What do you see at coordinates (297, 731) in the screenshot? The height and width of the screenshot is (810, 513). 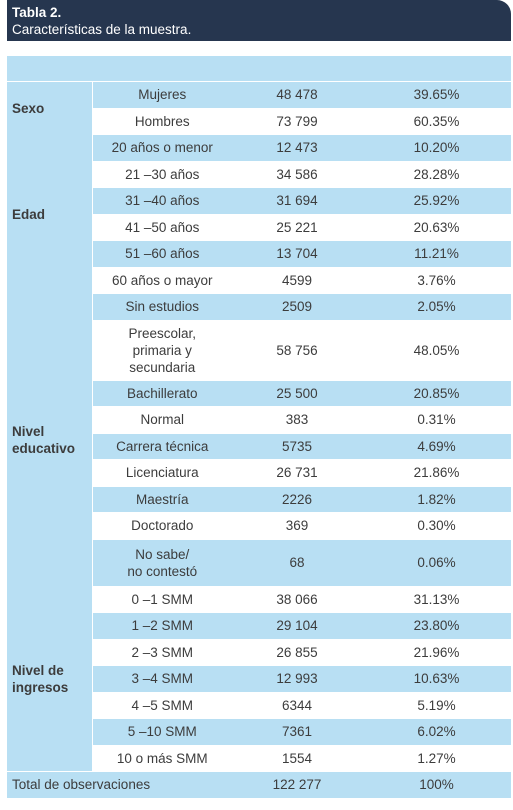 I see `count-cell: 7361` at bounding box center [297, 731].